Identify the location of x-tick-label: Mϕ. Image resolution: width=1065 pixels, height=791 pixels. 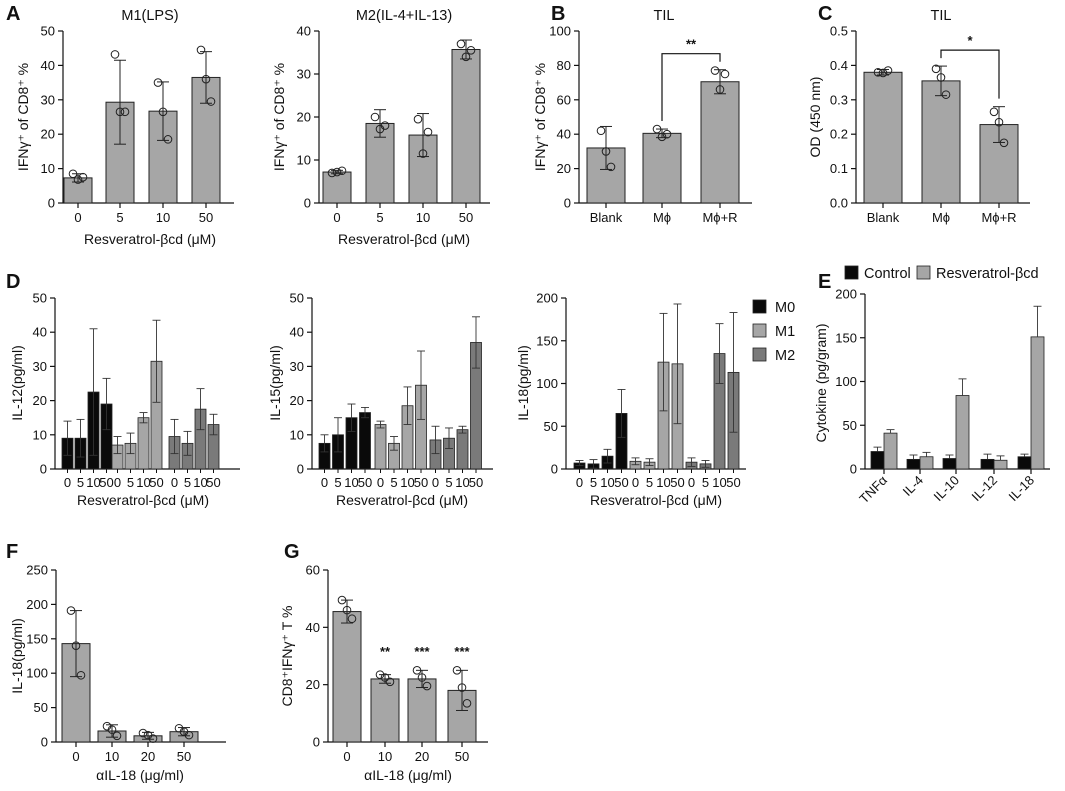
(662, 217).